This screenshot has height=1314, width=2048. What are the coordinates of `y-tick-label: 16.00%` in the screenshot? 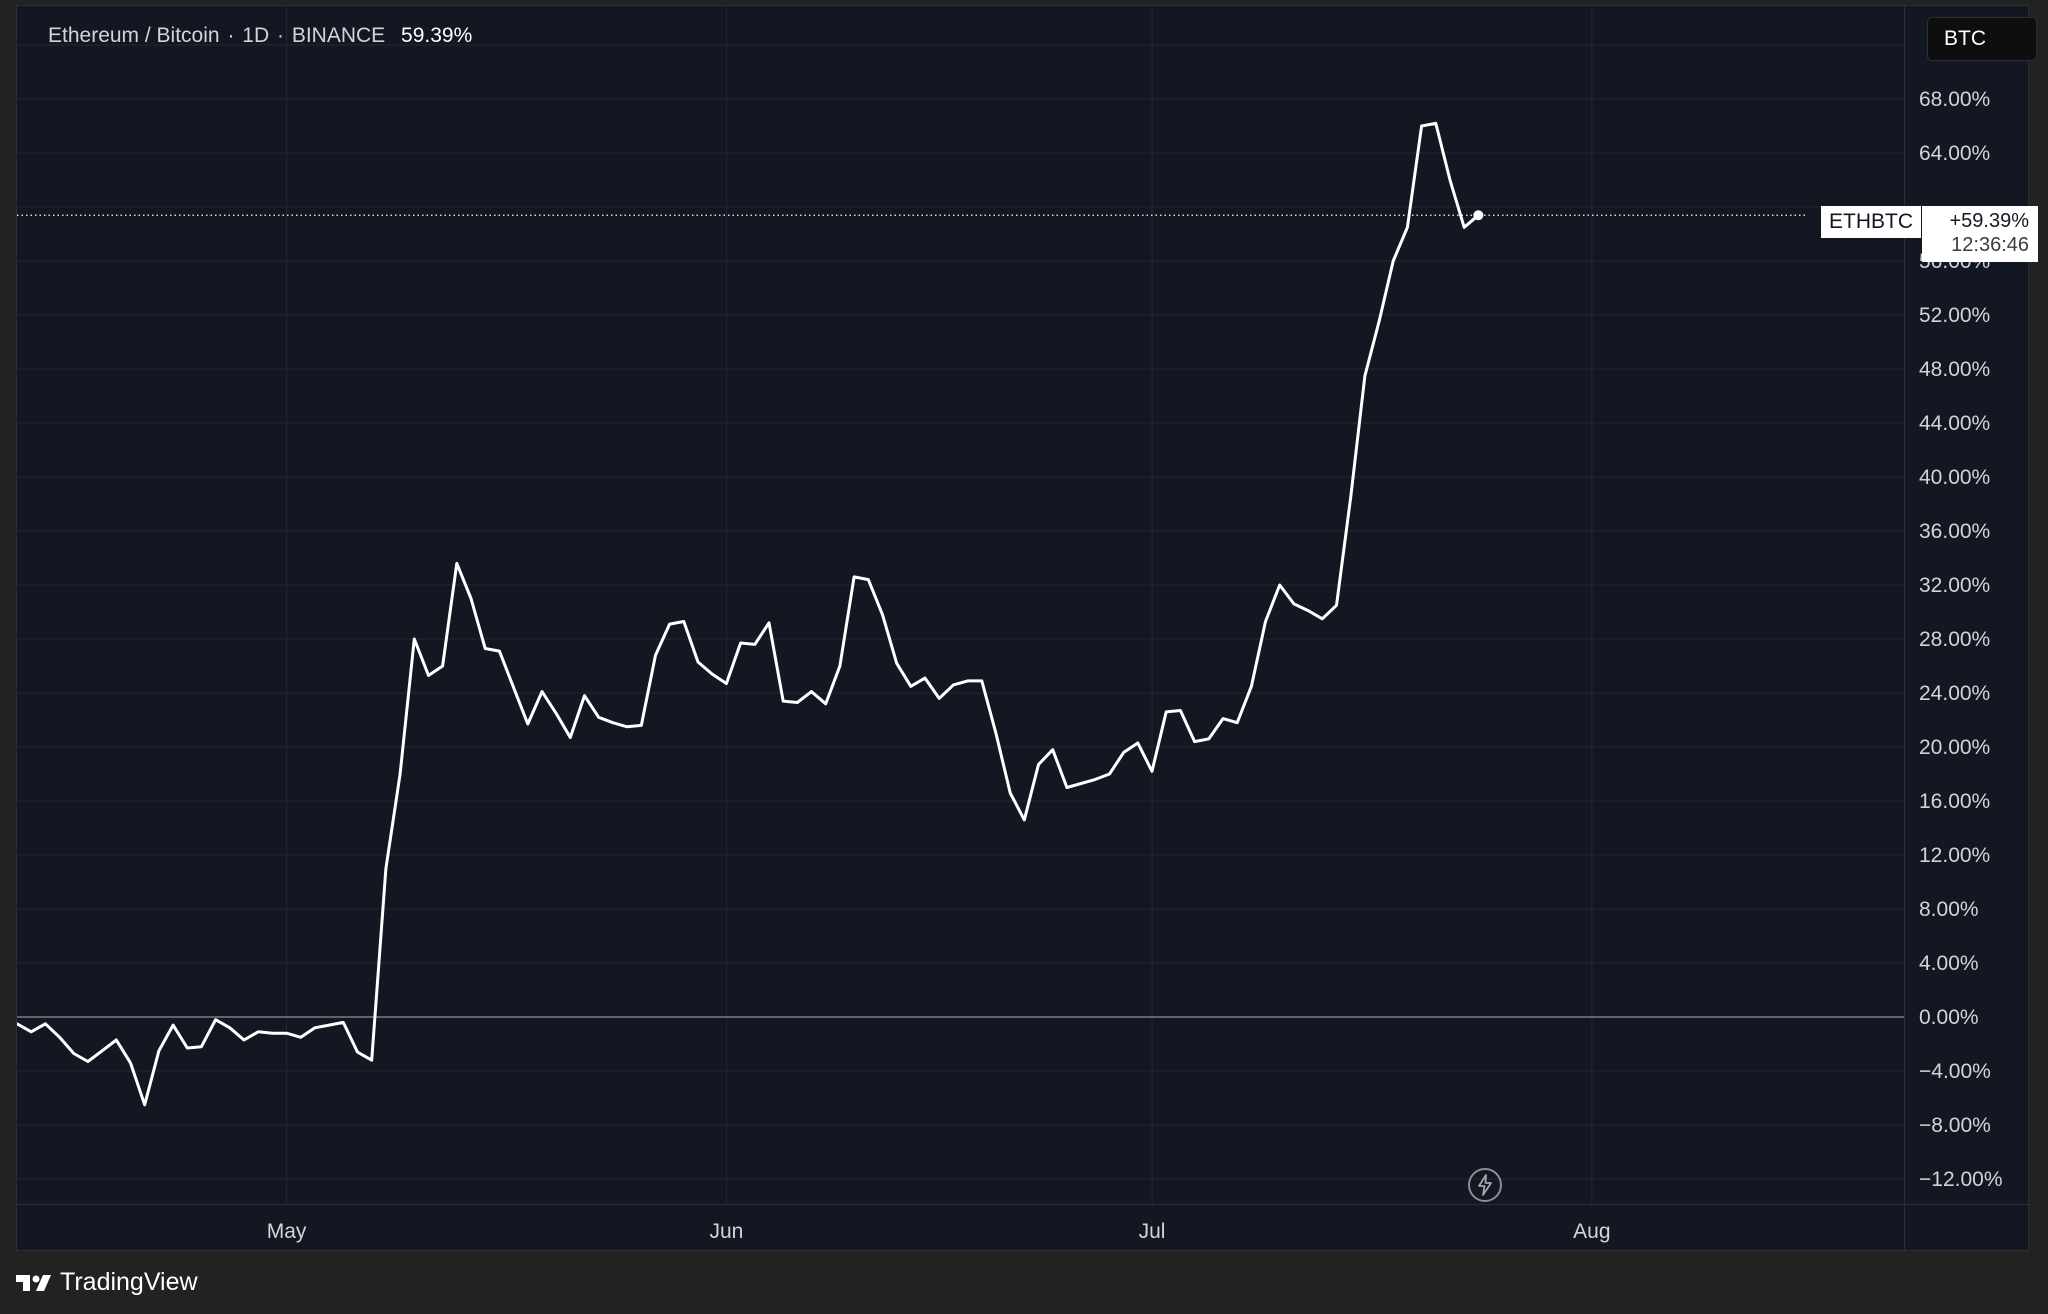 It's located at (1954, 801).